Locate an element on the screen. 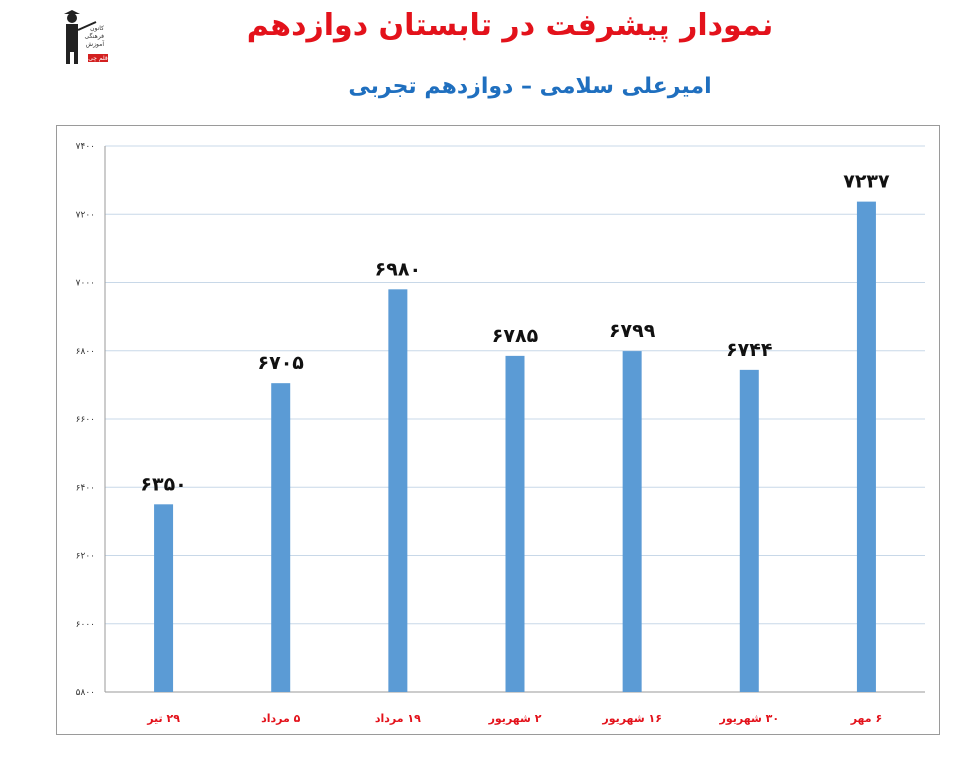  x-tick-label: ۳۰ شهریور is located at coordinates (749, 718).